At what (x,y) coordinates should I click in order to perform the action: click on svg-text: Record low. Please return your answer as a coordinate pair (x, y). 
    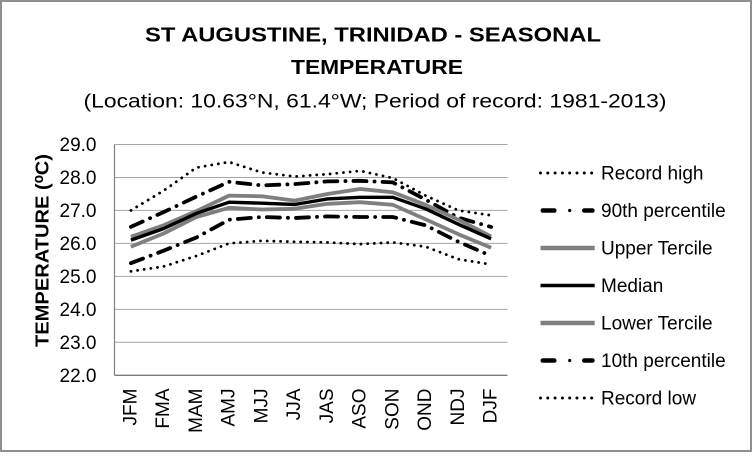
    Looking at the image, I should click on (648, 399).